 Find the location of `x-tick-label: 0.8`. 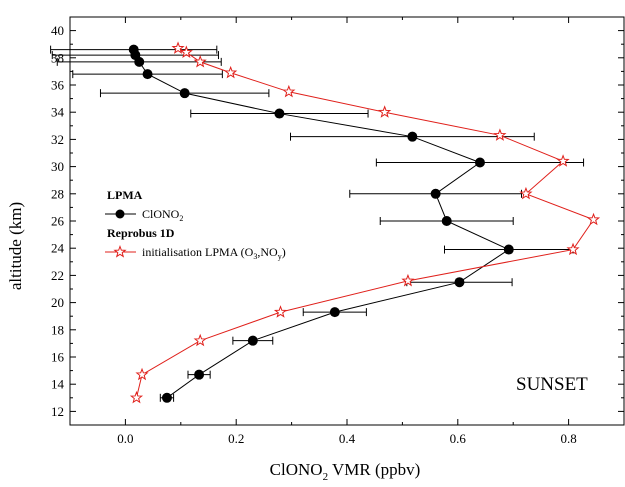

x-tick-label: 0.8 is located at coordinates (568, 438).